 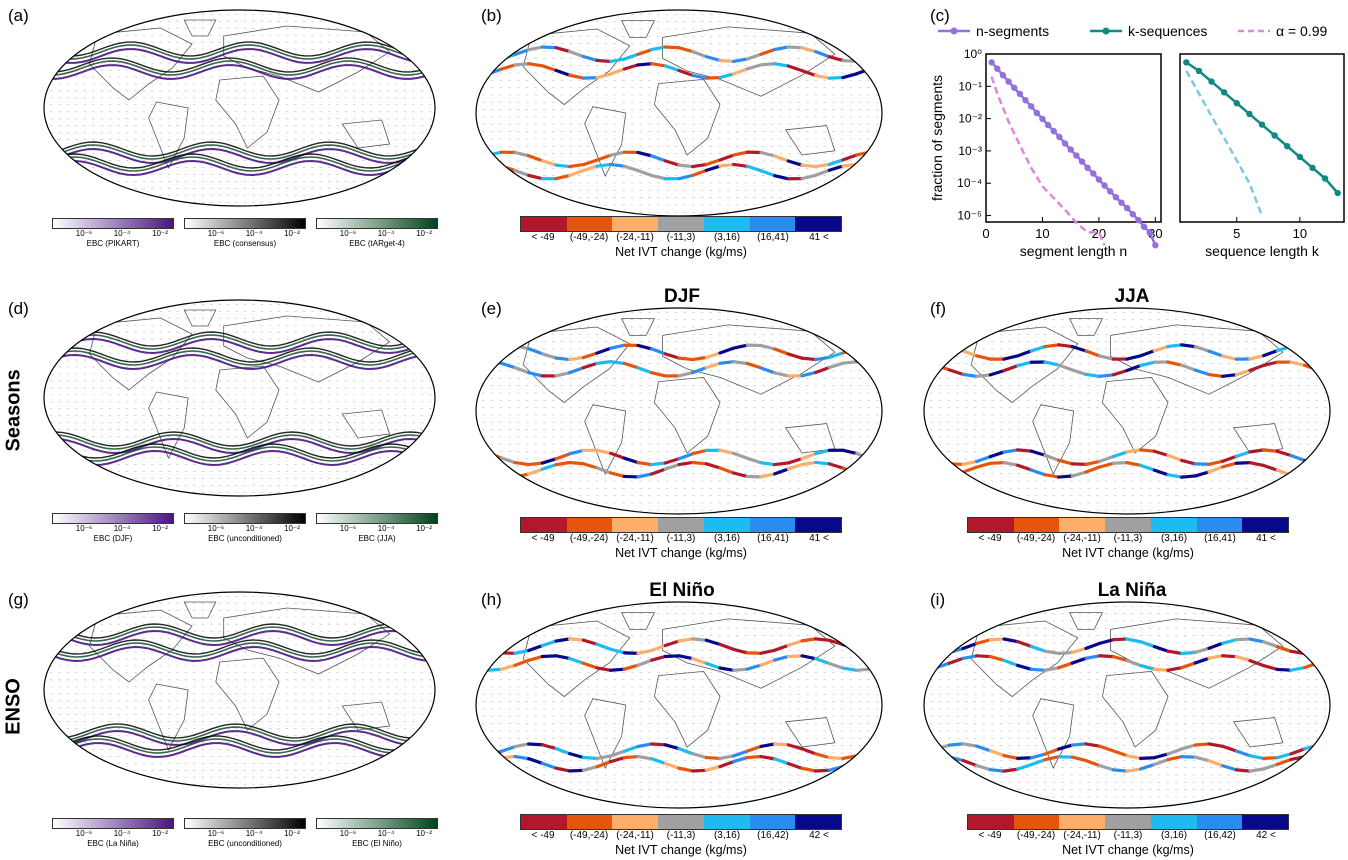 I want to click on row-label-seasons: Seasons, so click(x=13, y=410).